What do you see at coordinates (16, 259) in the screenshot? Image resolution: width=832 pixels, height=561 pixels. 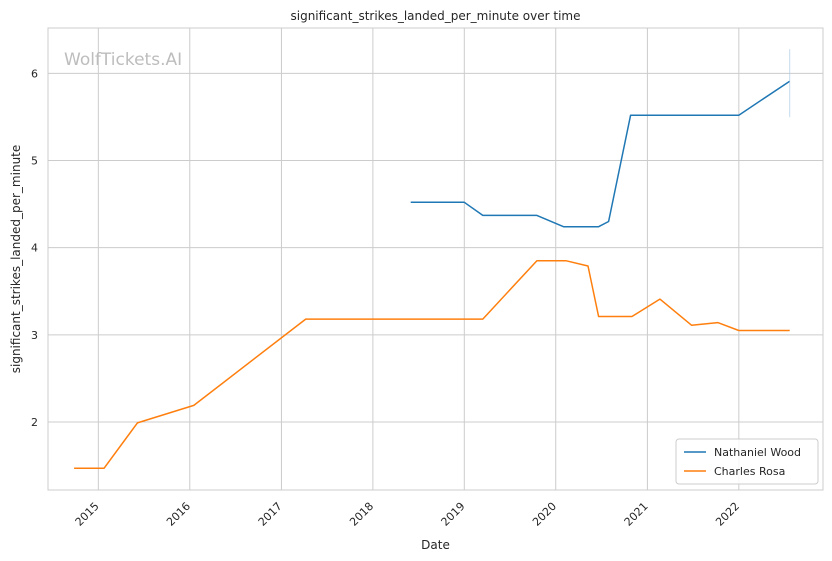 I see `y-axis-label: significant_strikes_landed_per_minute` at bounding box center [16, 259].